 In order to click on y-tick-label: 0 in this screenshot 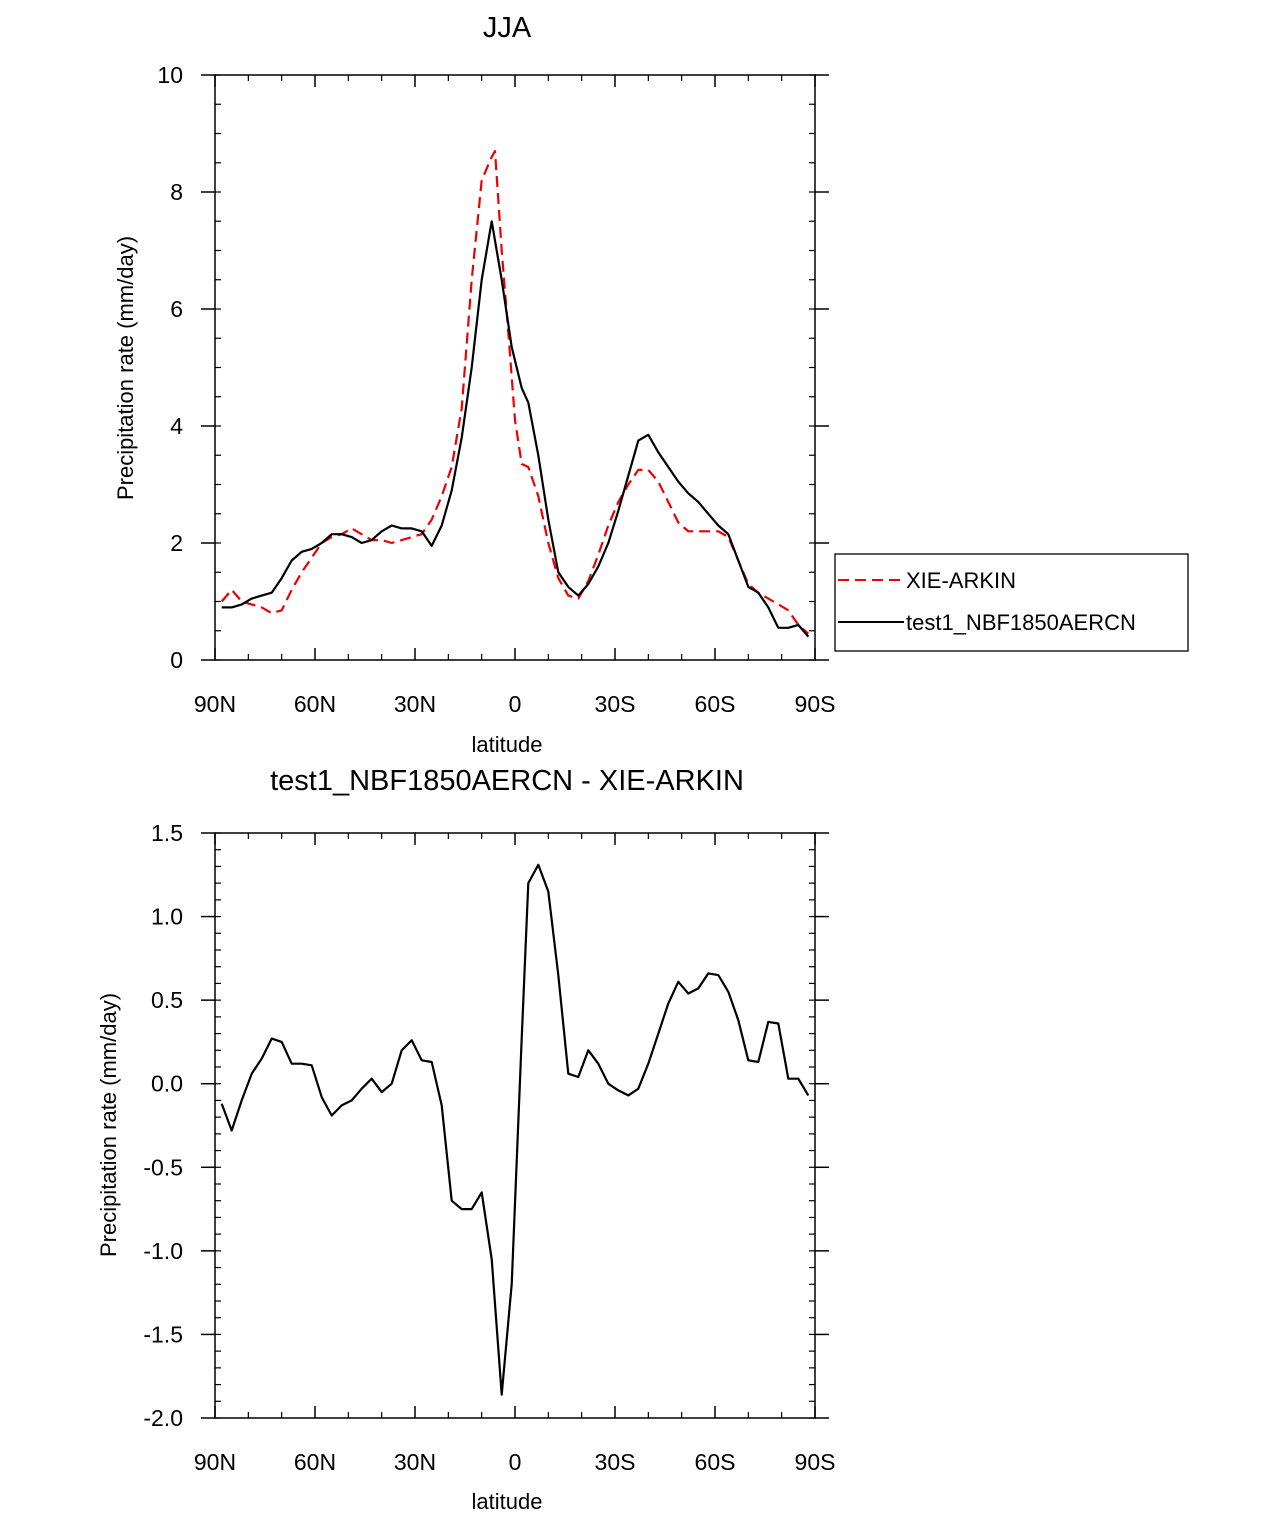, I will do `click(176, 660)`.